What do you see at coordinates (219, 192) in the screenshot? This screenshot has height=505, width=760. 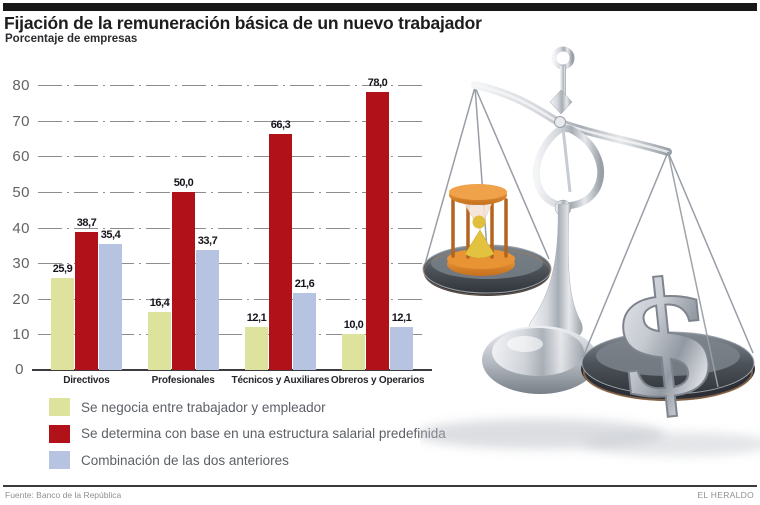 I see `gridline: 50` at bounding box center [219, 192].